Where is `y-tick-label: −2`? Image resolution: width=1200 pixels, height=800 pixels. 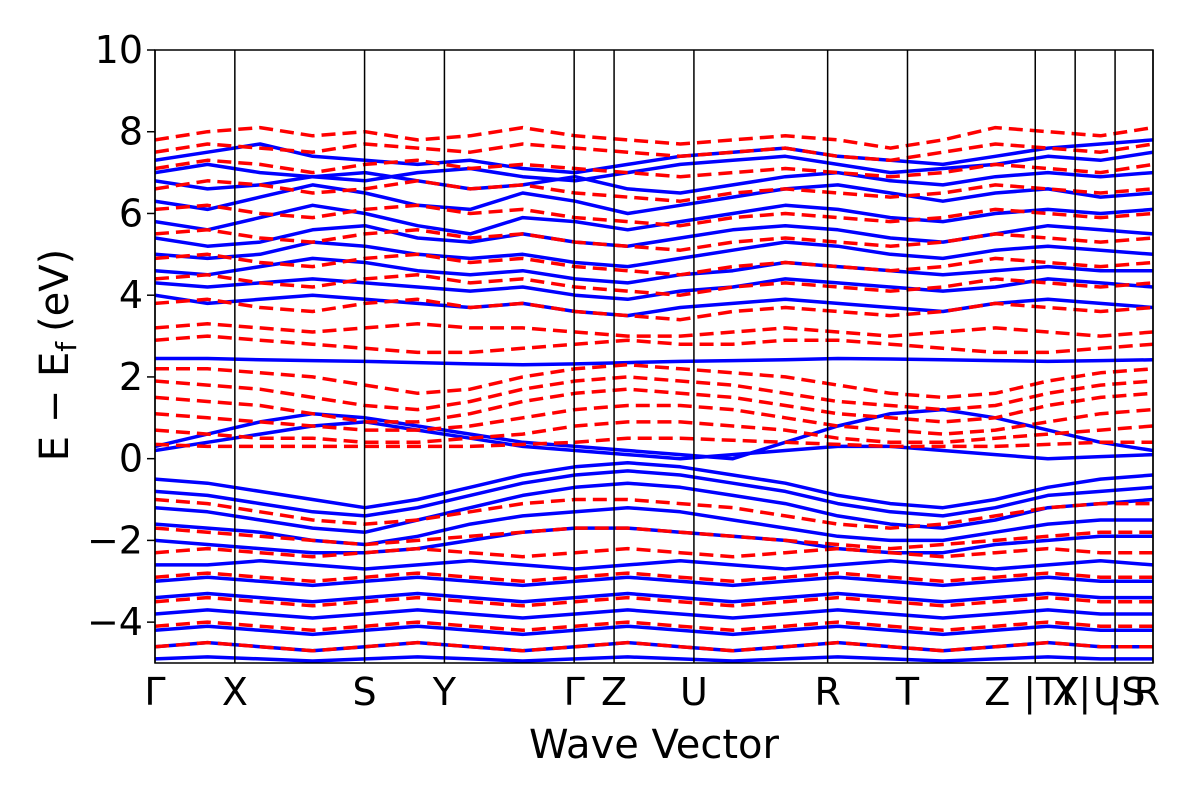 y-tick-label: −2 is located at coordinates (115, 540).